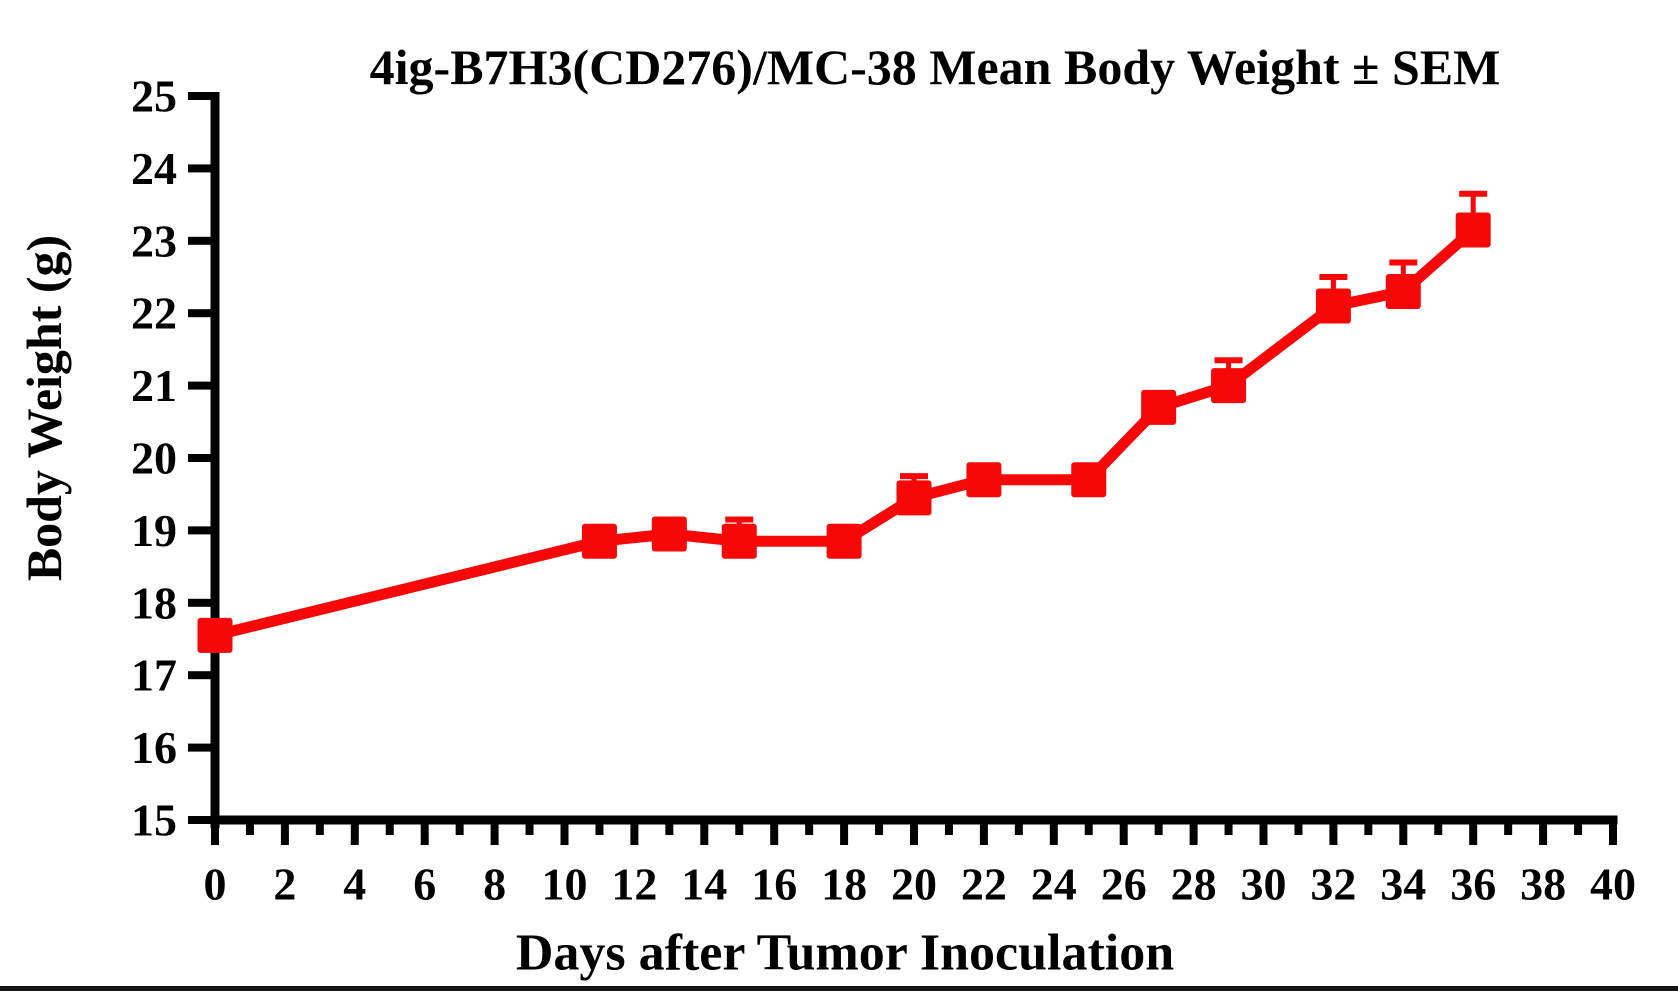  Describe the element at coordinates (704, 884) in the screenshot. I see `x-tick-label: 14` at that location.